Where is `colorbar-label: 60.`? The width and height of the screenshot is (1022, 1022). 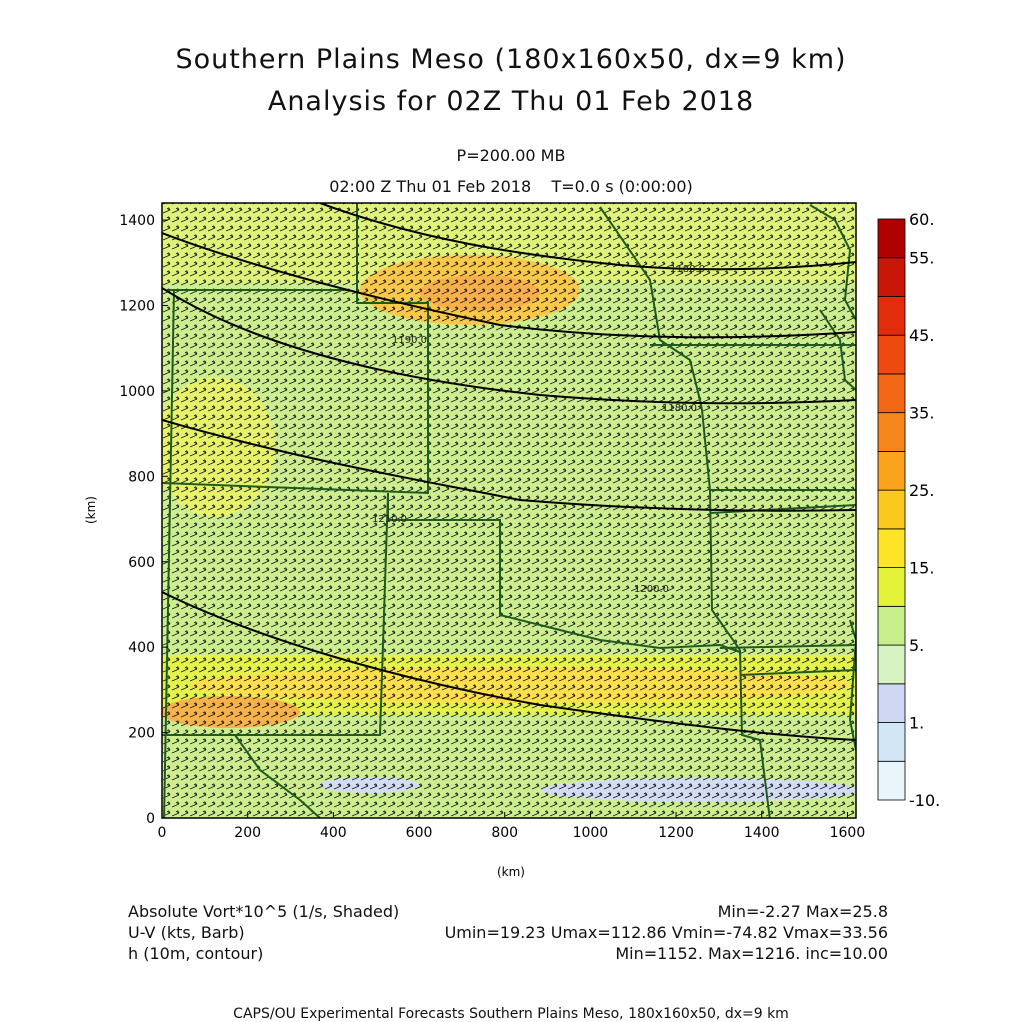 colorbar-label: 60. is located at coordinates (921, 219).